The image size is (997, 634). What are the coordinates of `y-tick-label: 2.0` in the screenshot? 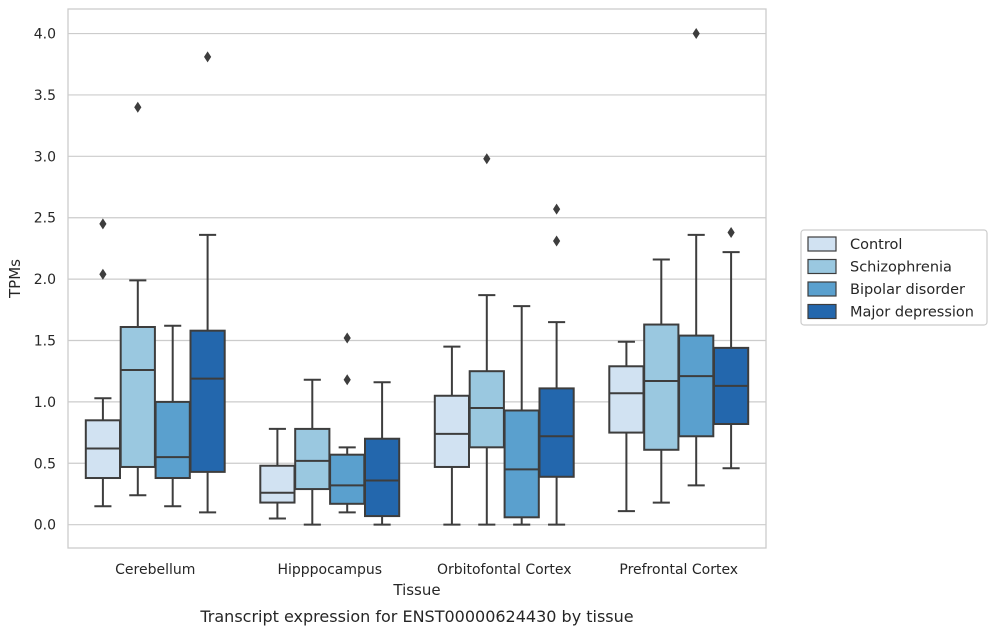 It's located at (45, 280).